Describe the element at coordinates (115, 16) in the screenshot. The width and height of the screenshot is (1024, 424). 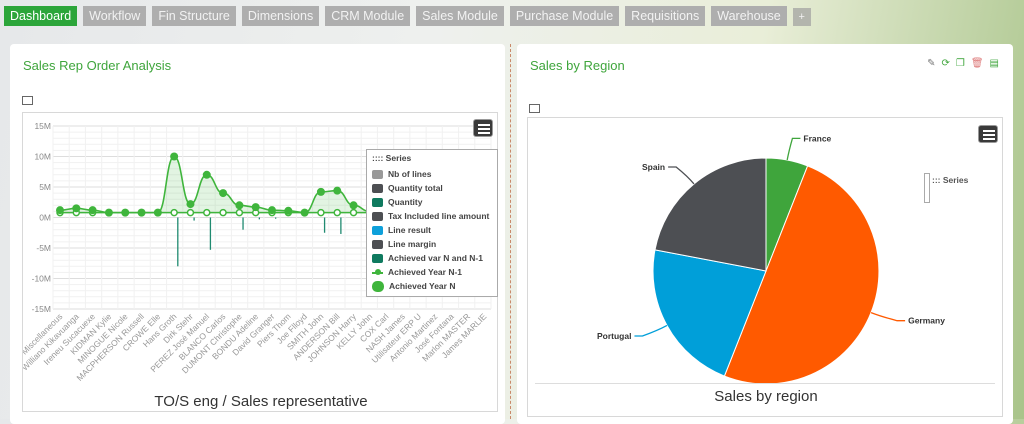
I see `tab-workflow: Workflow` at that location.